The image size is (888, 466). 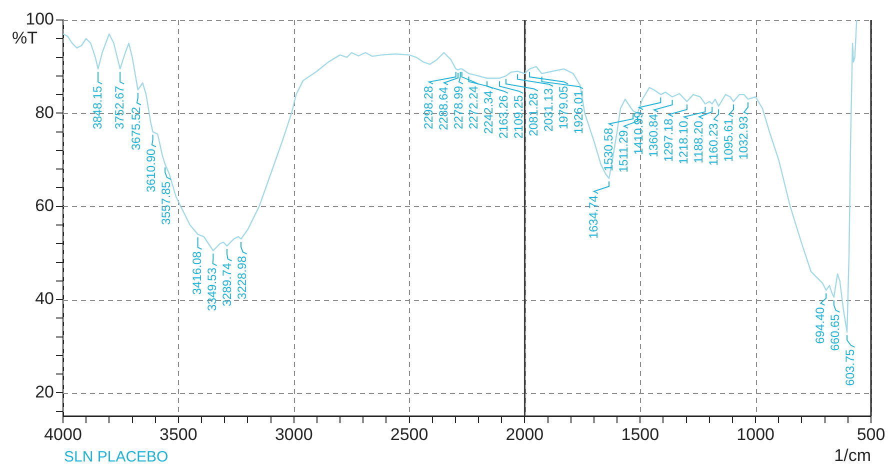 What do you see at coordinates (503, 116) in the screenshot?
I see `annotation: 2163.26` at bounding box center [503, 116].